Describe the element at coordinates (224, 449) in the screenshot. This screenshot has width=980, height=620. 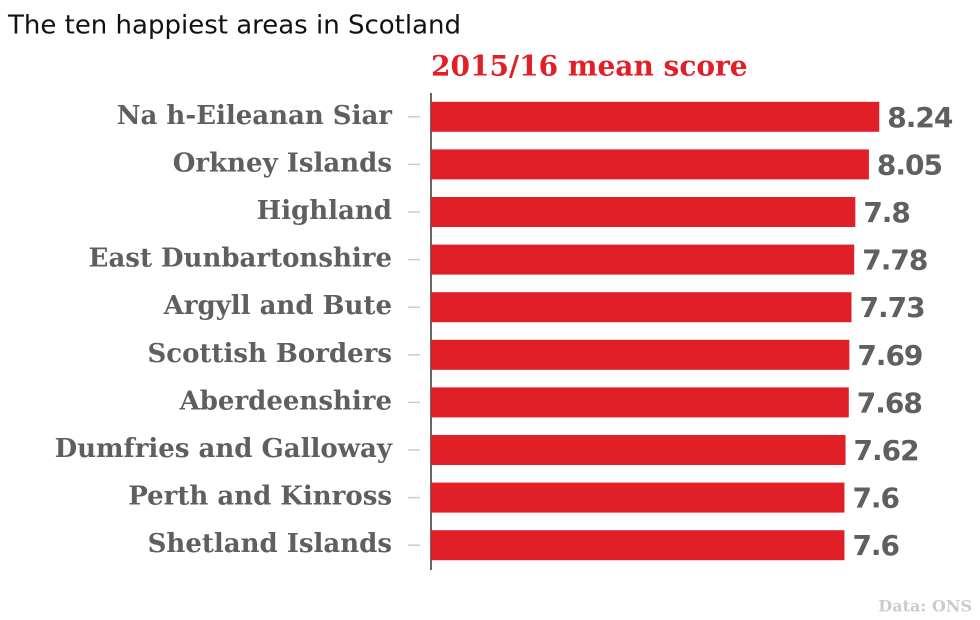
I see `category-label: Dumfries and Galloway` at that location.